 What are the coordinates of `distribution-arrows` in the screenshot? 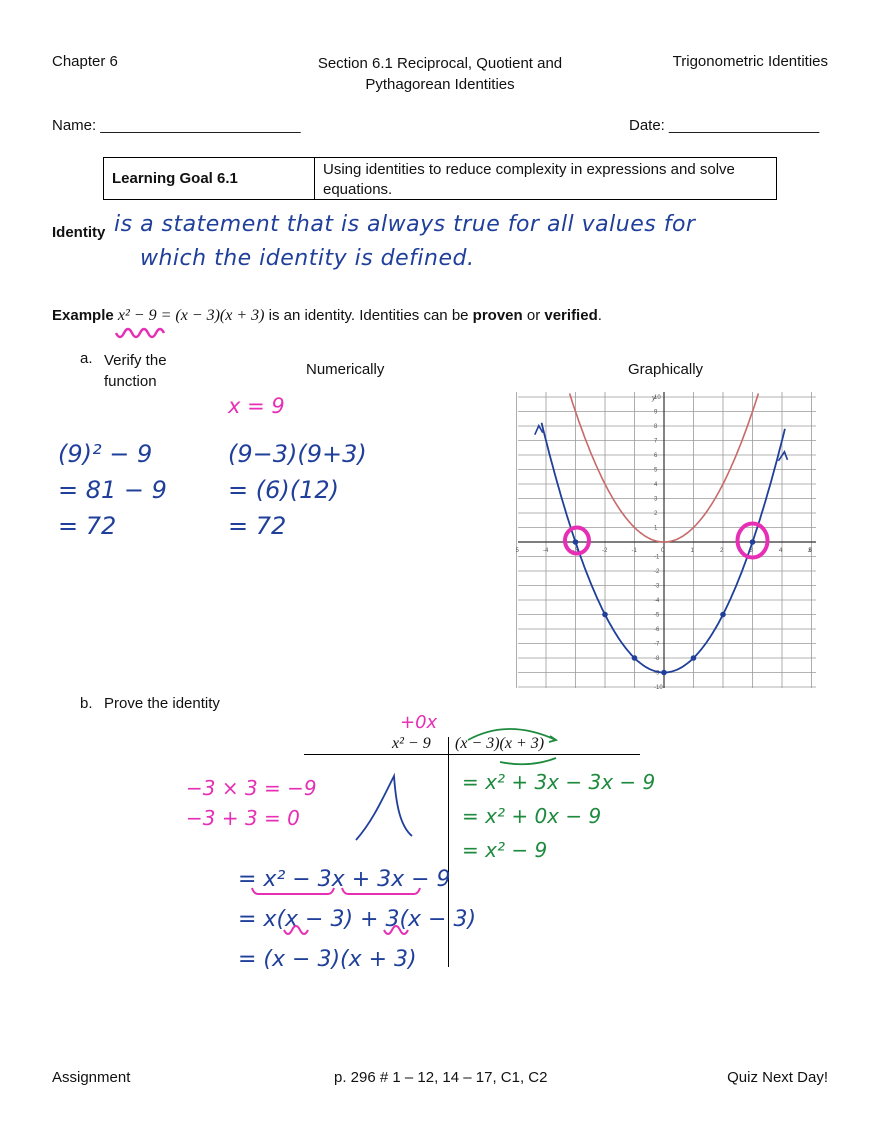 It's located at (513, 747).